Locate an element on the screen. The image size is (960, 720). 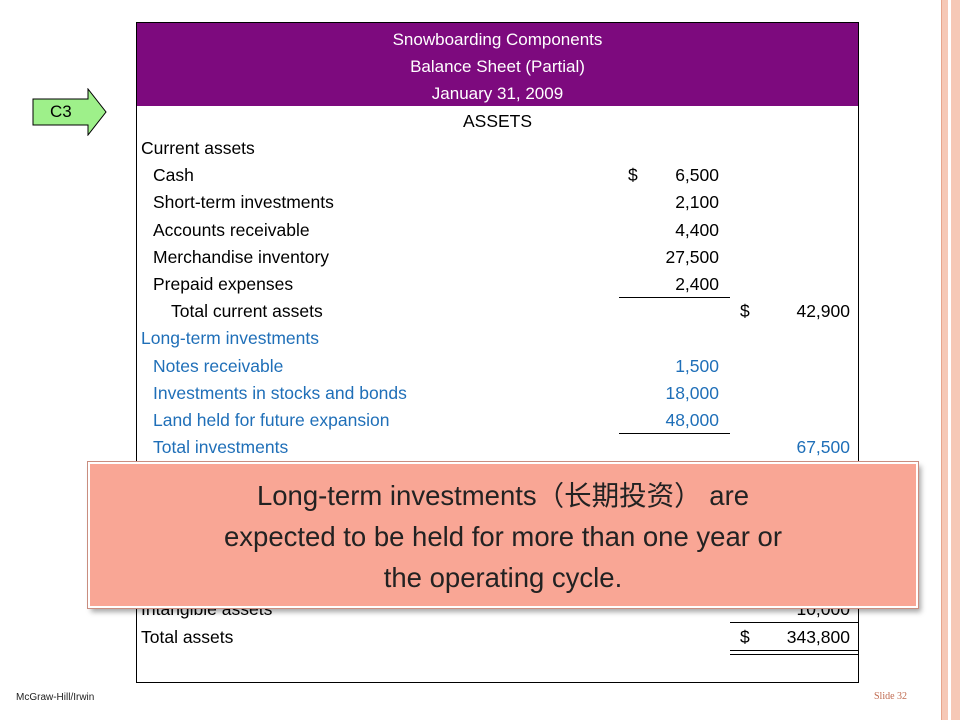
table-row: Long-term investments is located at coordinates (497, 338).